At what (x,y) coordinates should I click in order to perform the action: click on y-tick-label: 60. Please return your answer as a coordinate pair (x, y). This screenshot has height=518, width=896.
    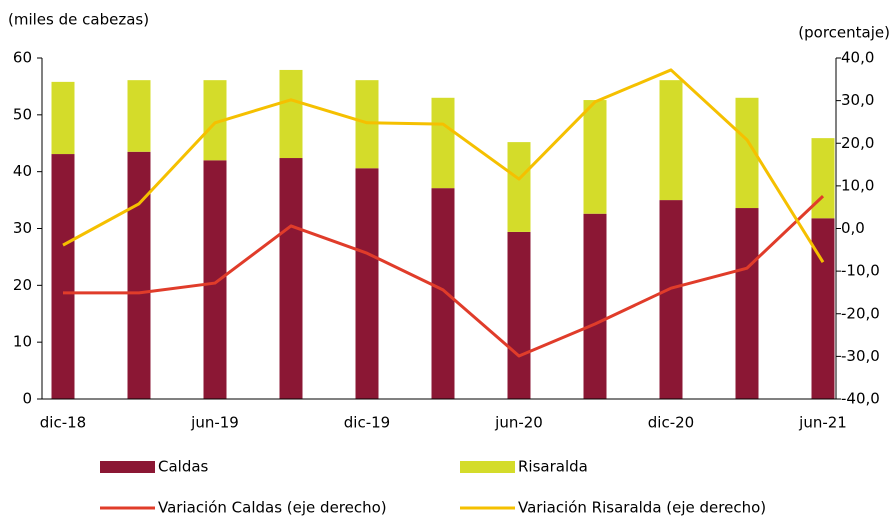
    Looking at the image, I should click on (22, 58).